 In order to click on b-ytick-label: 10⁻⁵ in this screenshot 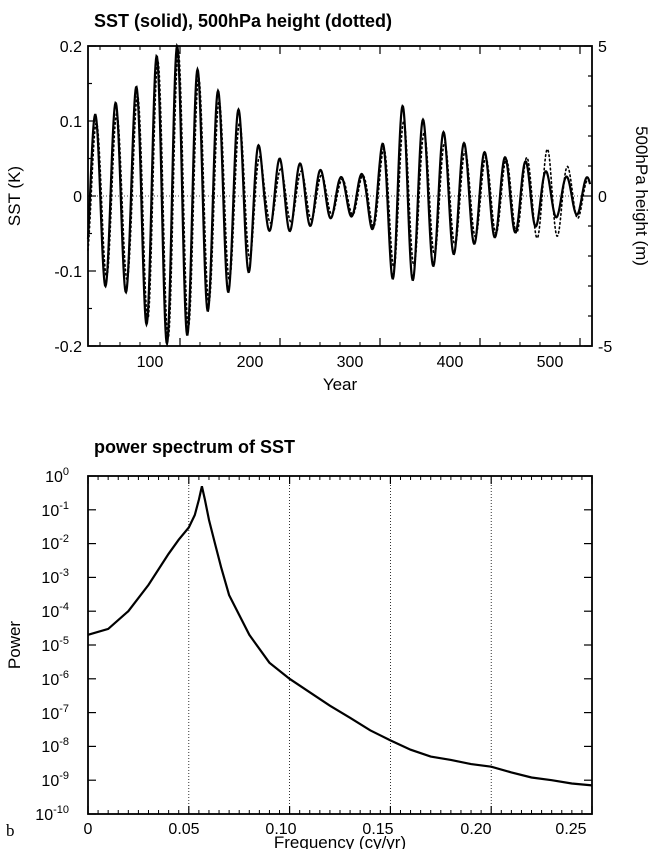, I will do `click(55, 645)`.